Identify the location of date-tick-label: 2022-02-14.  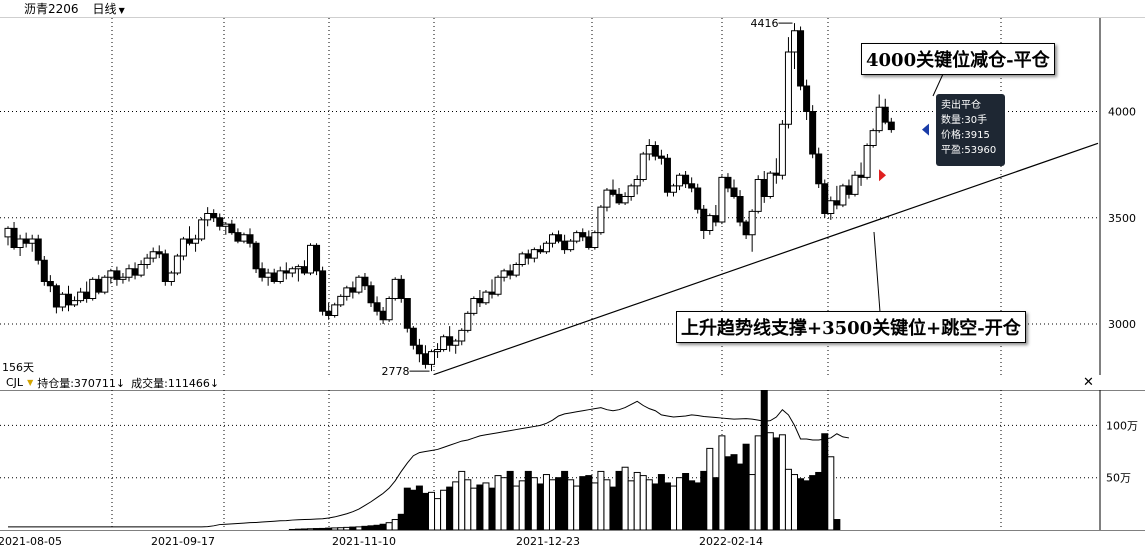
(731, 541).